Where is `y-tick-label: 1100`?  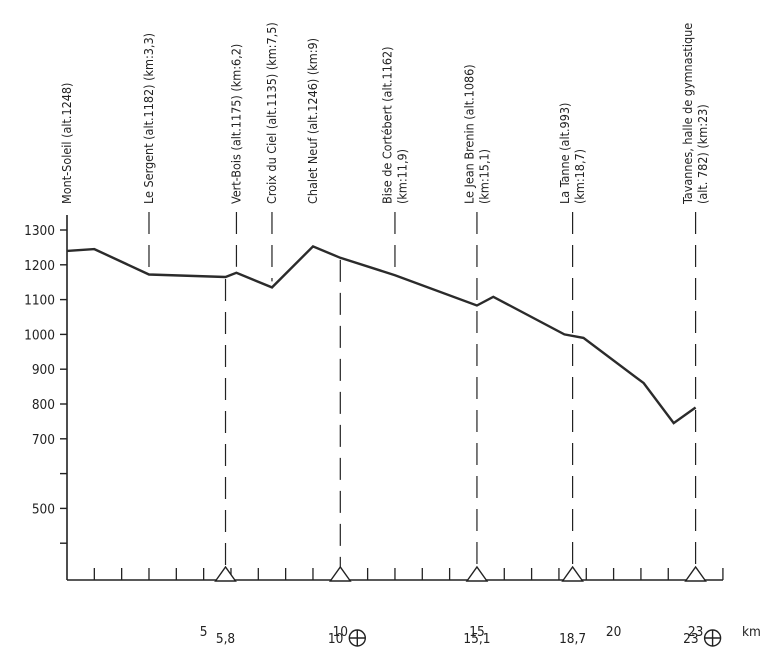
y-tick-label: 1100 is located at coordinates (39, 301).